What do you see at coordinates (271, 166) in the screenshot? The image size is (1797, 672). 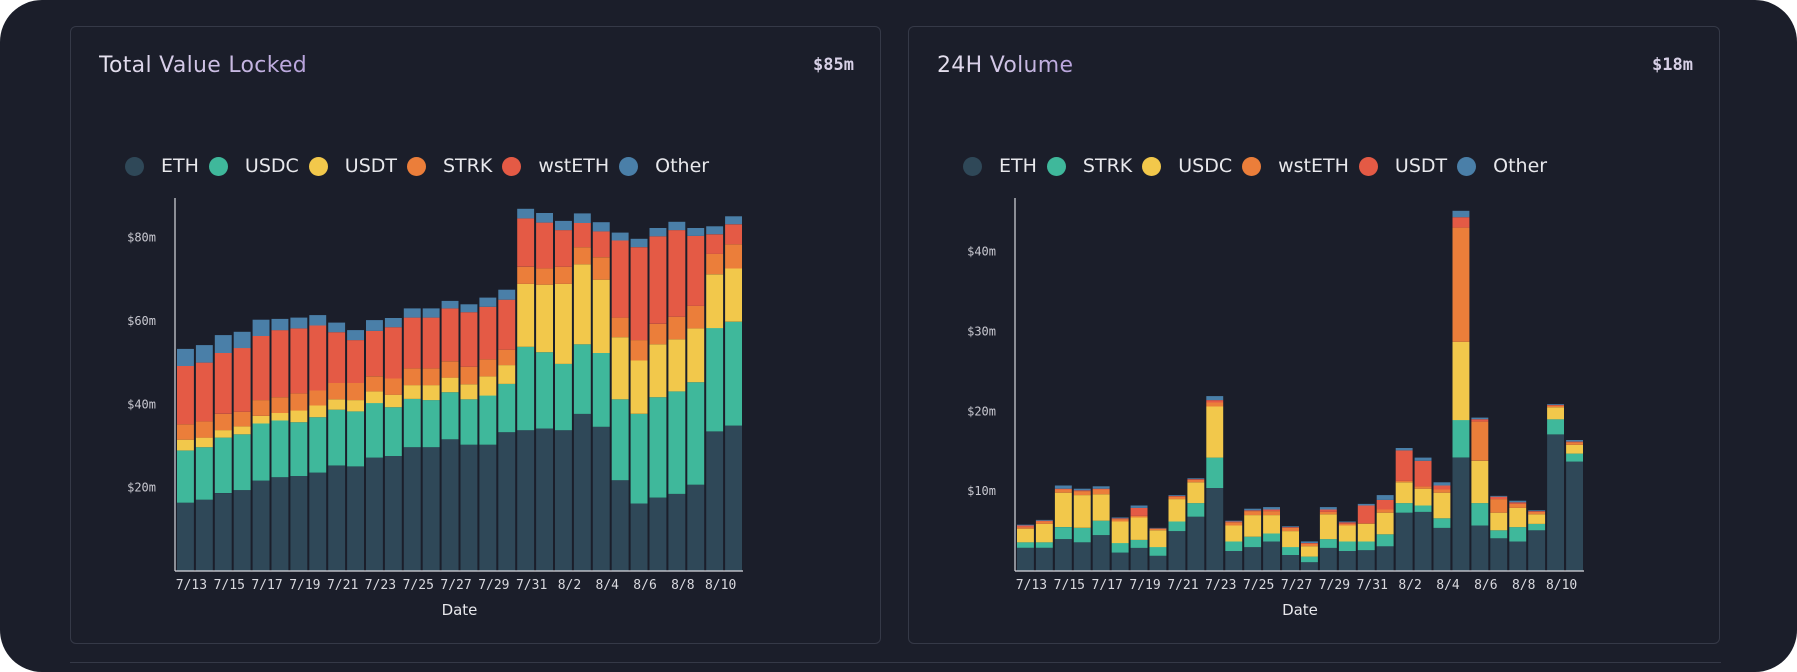 I see `legend-label: USDC` at bounding box center [271, 166].